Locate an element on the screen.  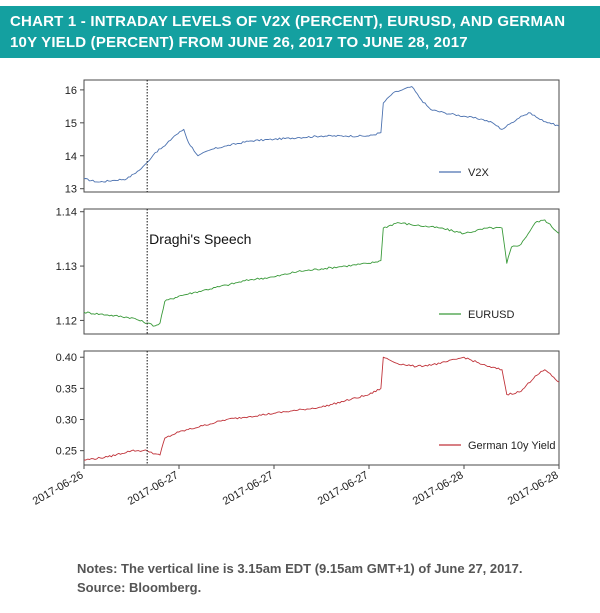
german-10y-yield-series-line is located at coordinates (322, 408).